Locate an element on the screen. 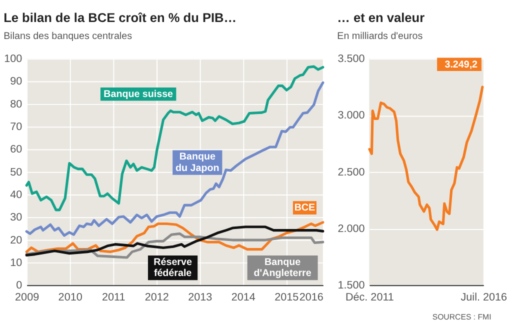 The image size is (509, 336). y-tick-label: 70 is located at coordinates (16, 127).